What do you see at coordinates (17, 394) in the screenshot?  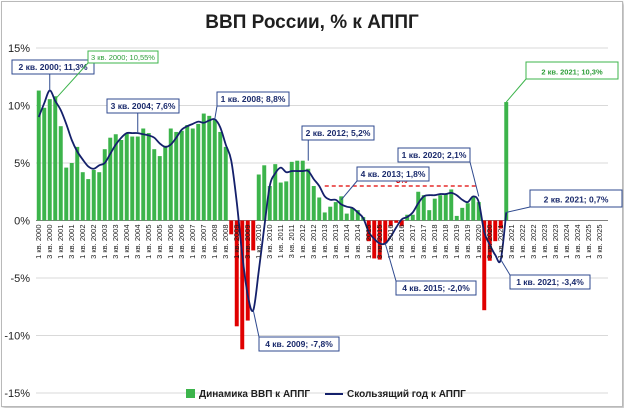 I see `y-tick-label: -15%` at bounding box center [17, 394].